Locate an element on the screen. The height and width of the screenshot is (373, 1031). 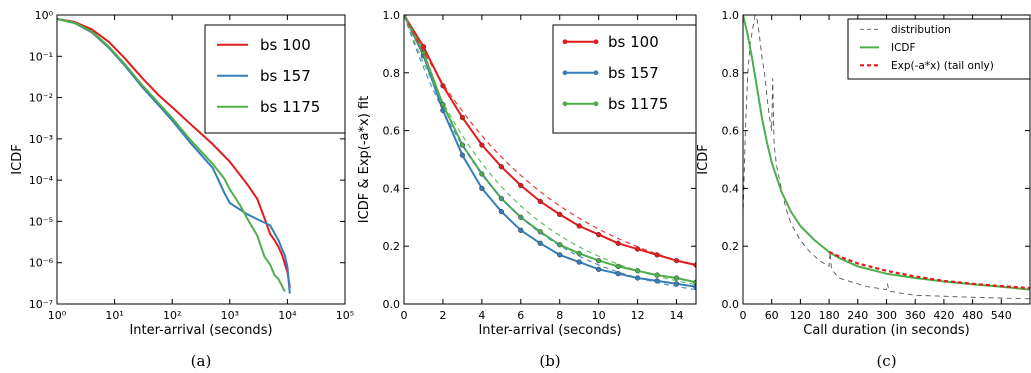
x-tick-label: 10 is located at coordinates (599, 315).